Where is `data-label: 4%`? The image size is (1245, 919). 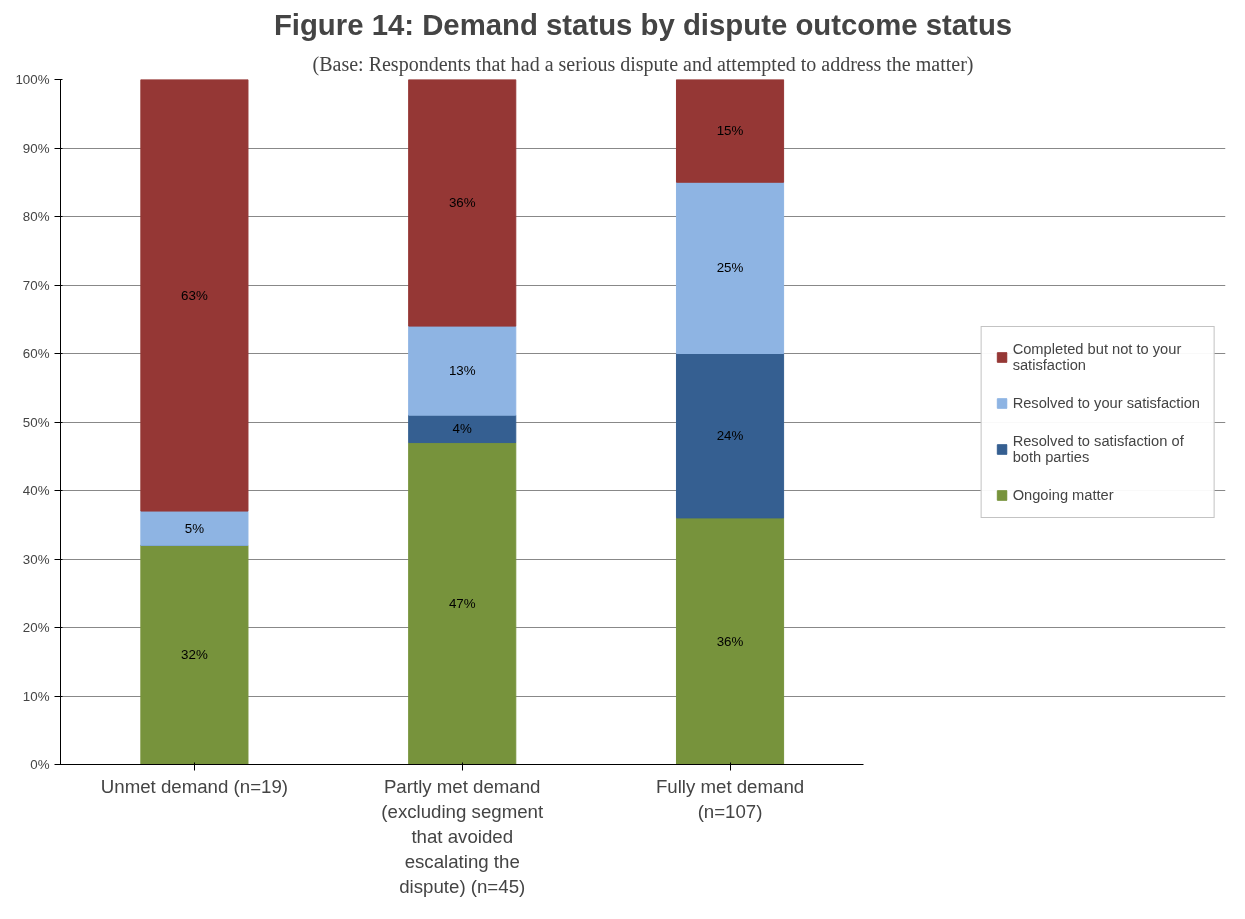 data-label: 4% is located at coordinates (462, 429).